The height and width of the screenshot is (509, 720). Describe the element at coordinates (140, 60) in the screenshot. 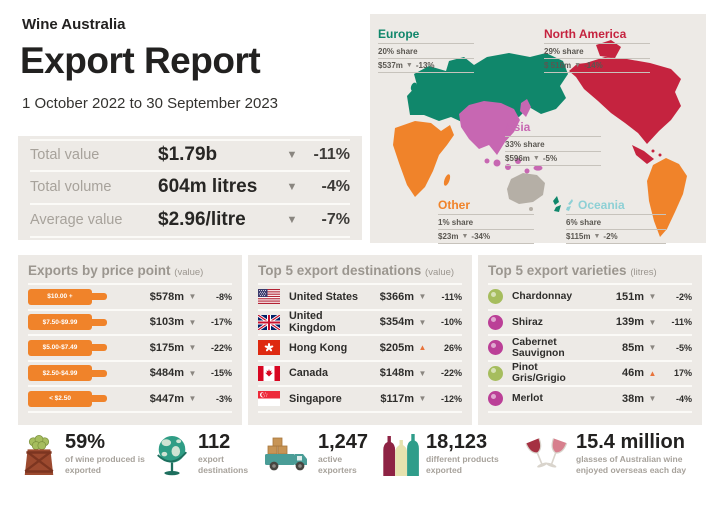

I see `page-title: Export Report` at that location.